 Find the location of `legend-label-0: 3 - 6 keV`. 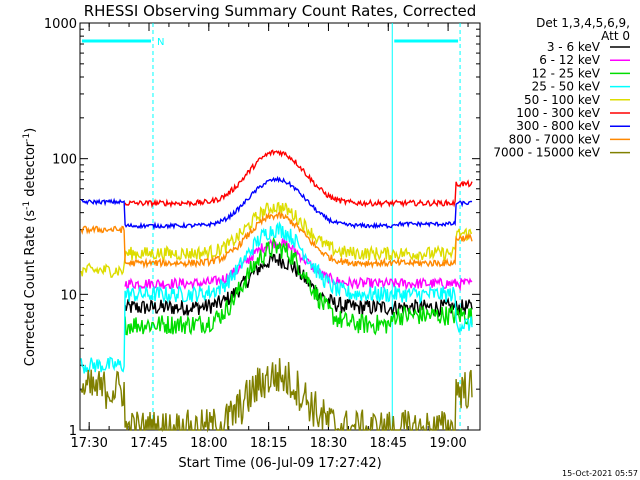

legend-label-0: 3 - 6 keV is located at coordinates (574, 47).